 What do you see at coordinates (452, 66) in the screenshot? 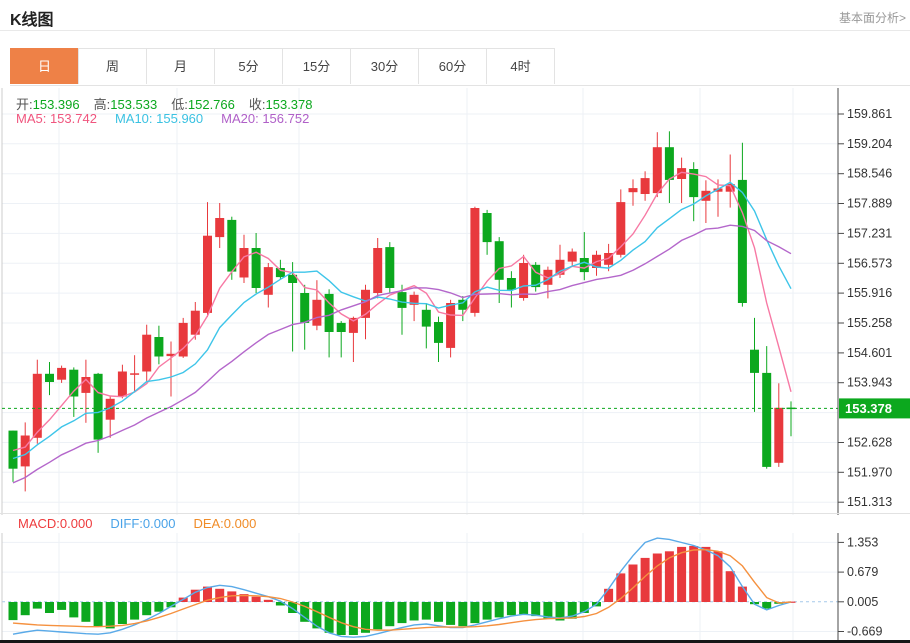
I see `tab-60分: 60分` at bounding box center [452, 66].